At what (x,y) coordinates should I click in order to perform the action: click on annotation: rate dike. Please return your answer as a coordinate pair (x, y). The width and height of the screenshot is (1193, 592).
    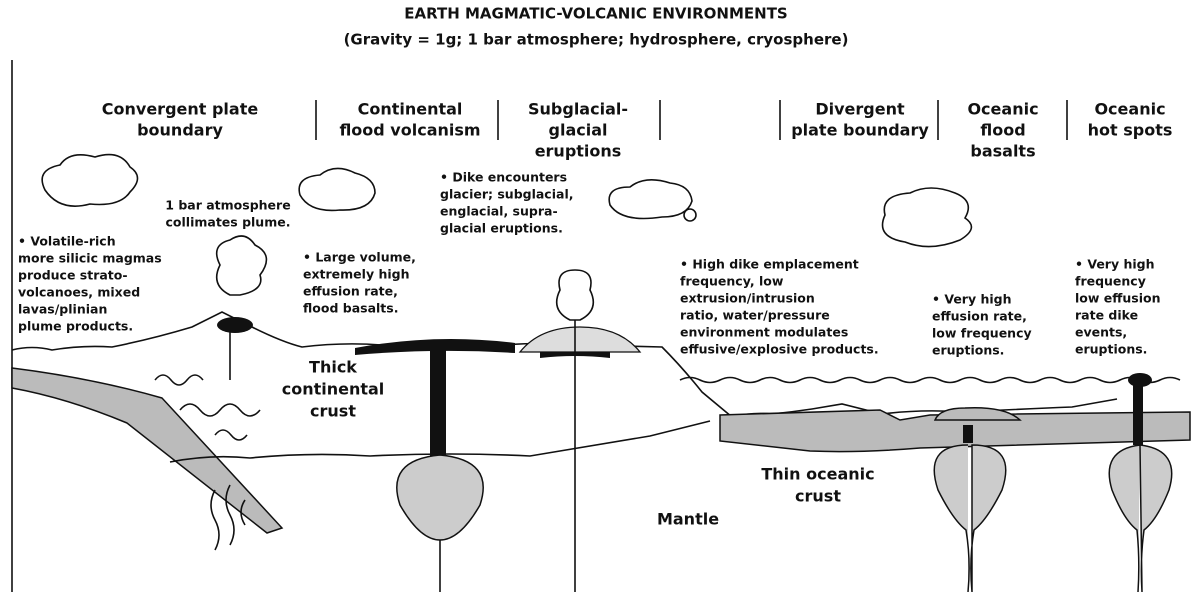
    Looking at the image, I should click on (1106, 315).